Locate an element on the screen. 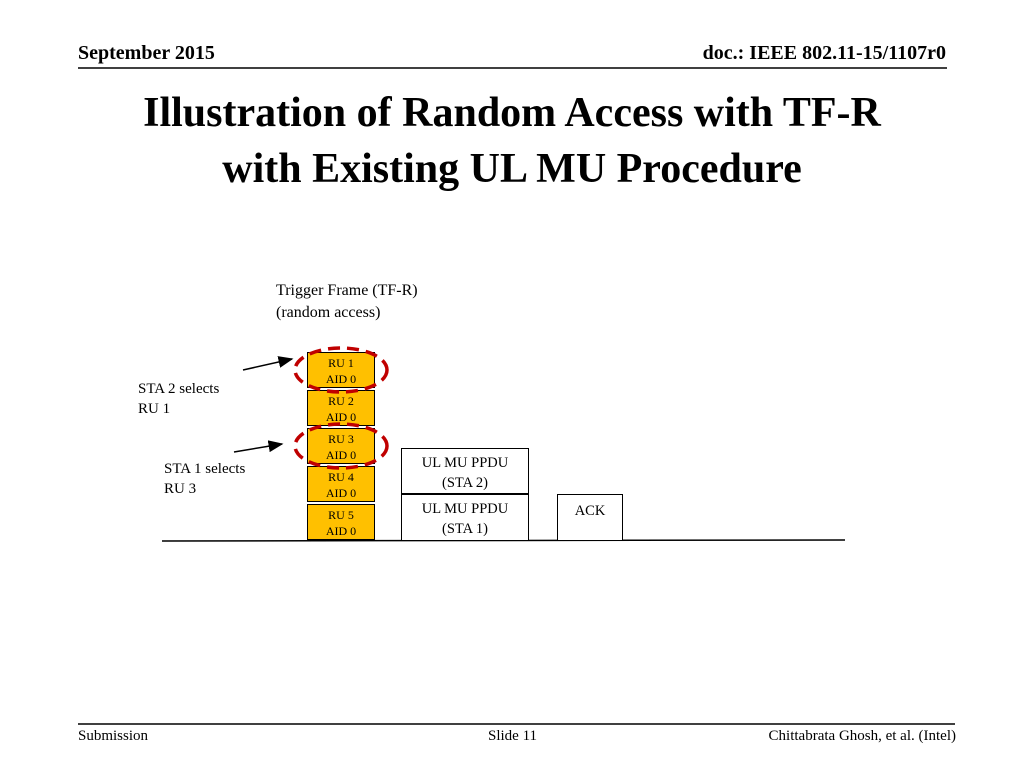 The height and width of the screenshot is (768, 1024). ul-mu-ppdu-sta2: UL MU PPDU (STA 2) is located at coordinates (465, 471).